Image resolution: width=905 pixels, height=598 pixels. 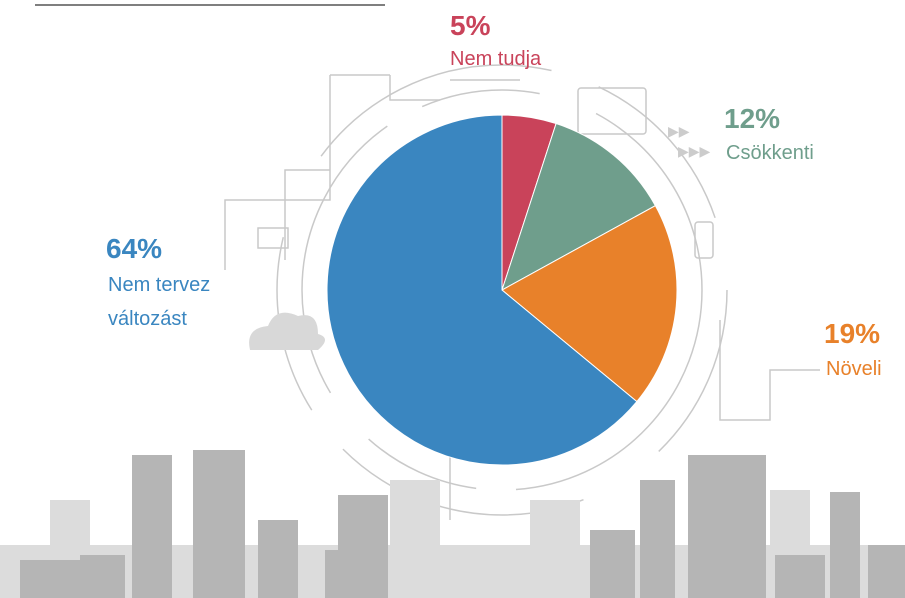 What do you see at coordinates (470, 25) in the screenshot?
I see `pct-label: 5%` at bounding box center [470, 25].